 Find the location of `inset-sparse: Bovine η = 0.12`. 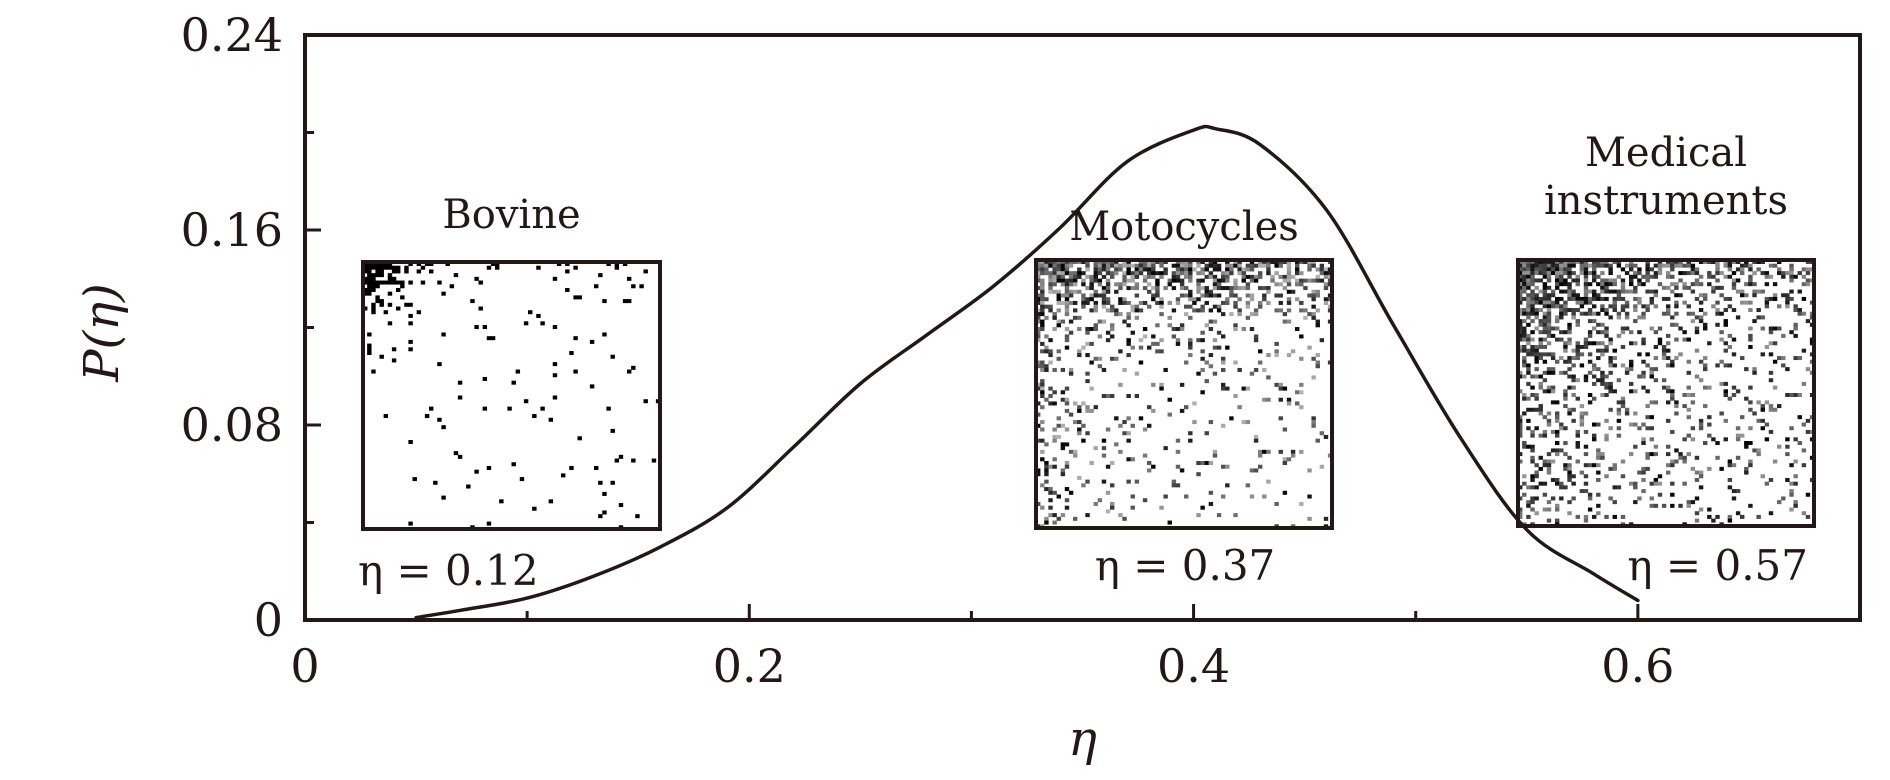

inset-sparse: Bovine η = 0.12 is located at coordinates (510, 393).